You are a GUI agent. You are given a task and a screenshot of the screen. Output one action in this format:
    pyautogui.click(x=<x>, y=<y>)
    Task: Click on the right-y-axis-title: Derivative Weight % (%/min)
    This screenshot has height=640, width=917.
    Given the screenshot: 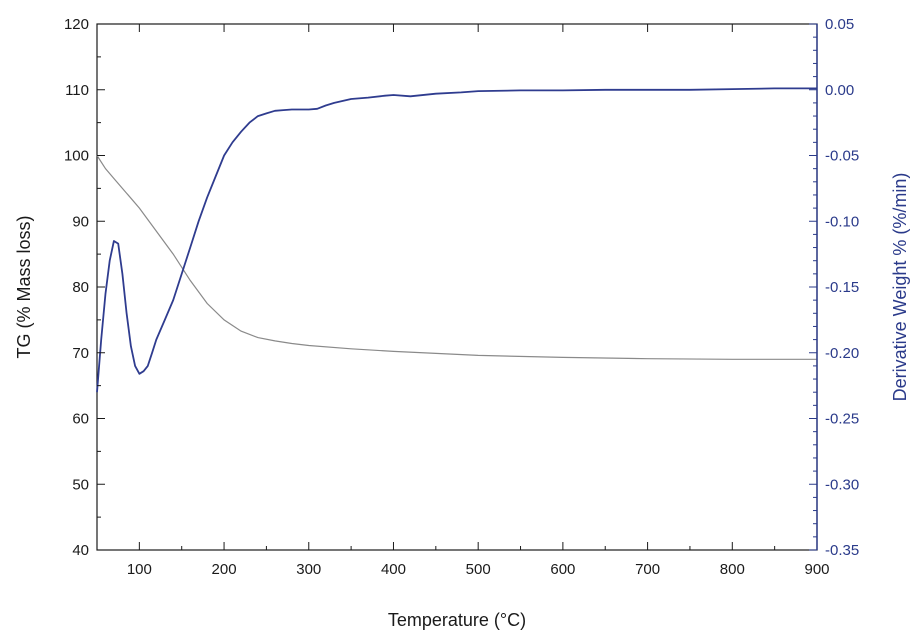 What is the action you would take?
    pyautogui.click(x=900, y=287)
    